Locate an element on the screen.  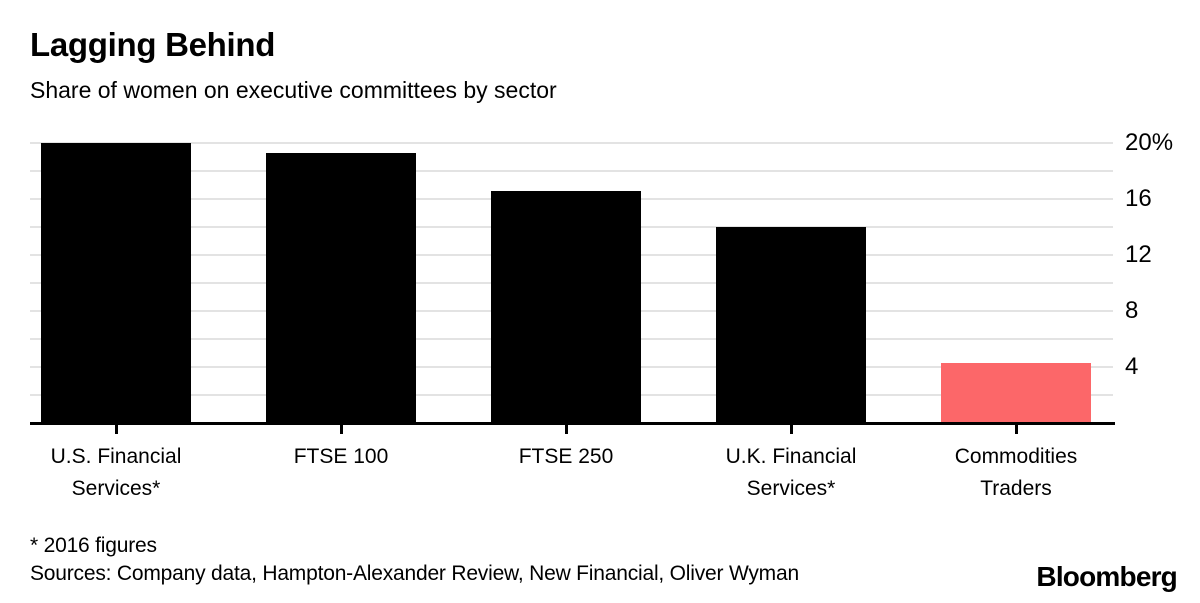
x-axis-label-line: Commodities is located at coordinates (1016, 456).